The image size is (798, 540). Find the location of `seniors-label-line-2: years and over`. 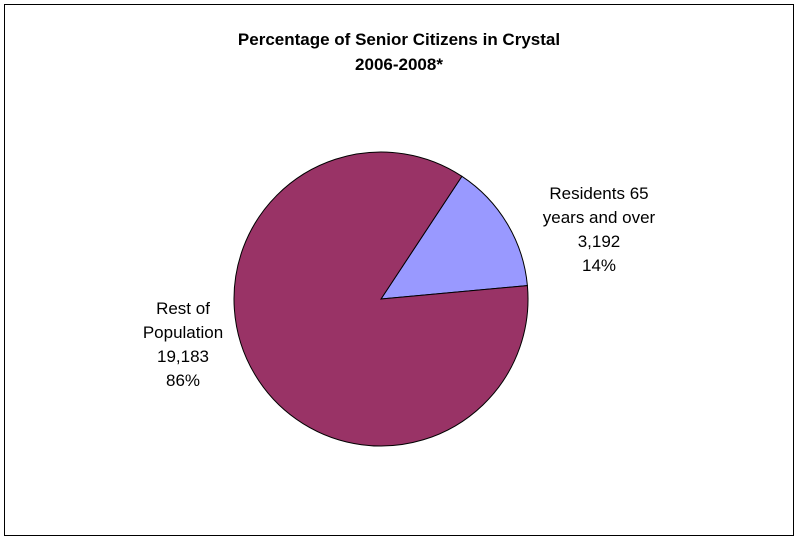

seniors-label-line-2: years and over is located at coordinates (599, 217).